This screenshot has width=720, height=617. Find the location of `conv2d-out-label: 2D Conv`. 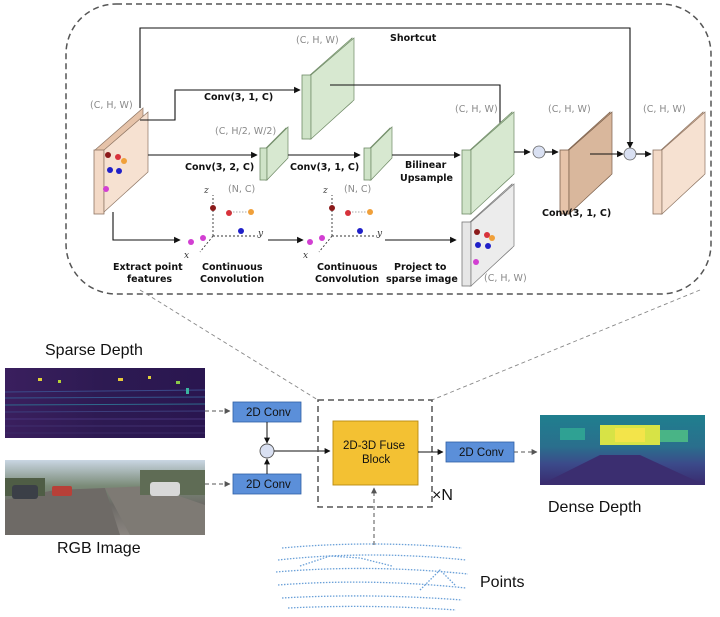

conv2d-out-label: 2D Conv is located at coordinates (481, 453).